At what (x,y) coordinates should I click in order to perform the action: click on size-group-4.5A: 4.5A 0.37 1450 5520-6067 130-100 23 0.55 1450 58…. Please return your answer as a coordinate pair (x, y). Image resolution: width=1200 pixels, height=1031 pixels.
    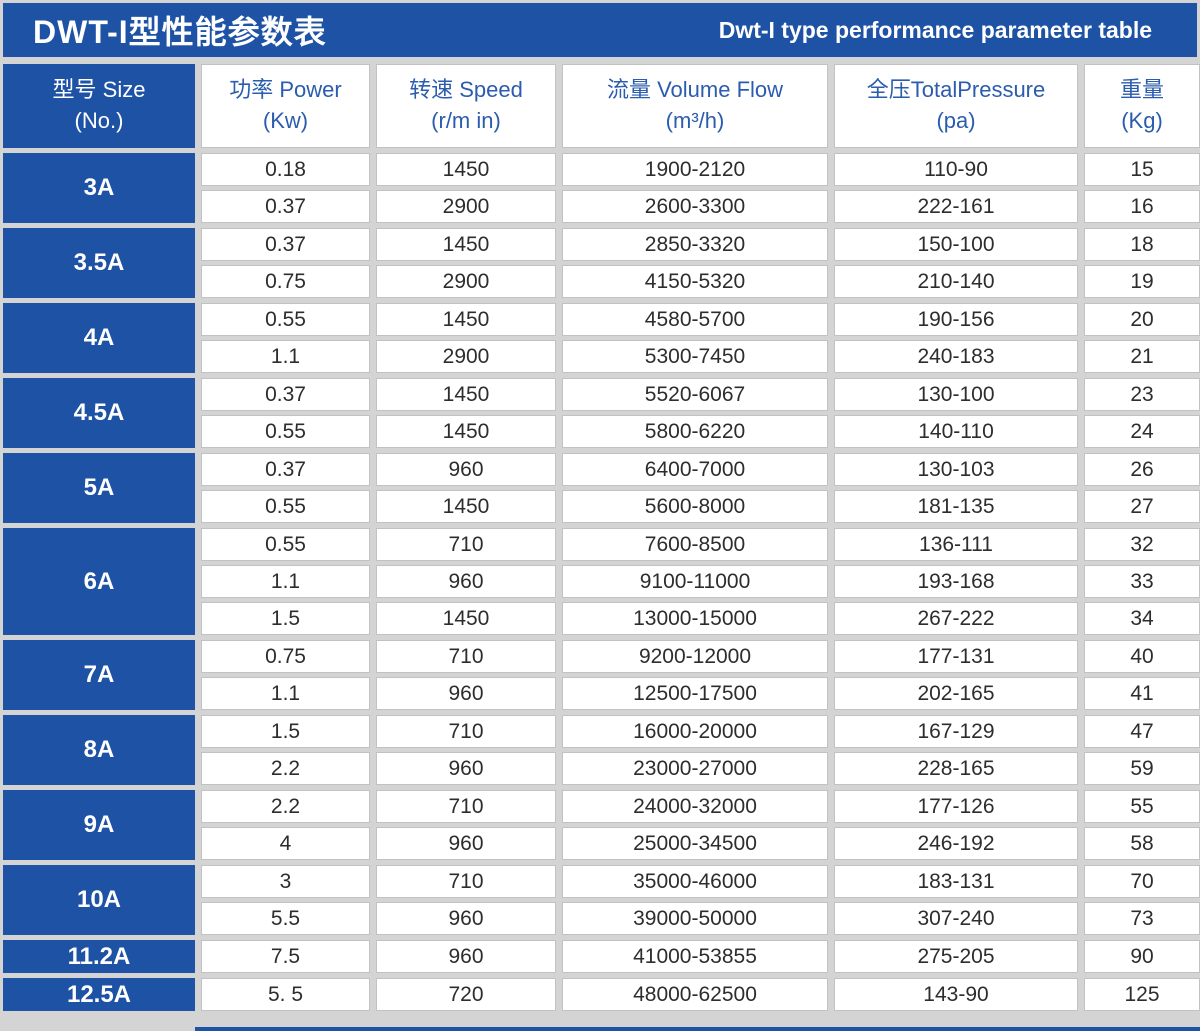
    Looking at the image, I should click on (601, 413).